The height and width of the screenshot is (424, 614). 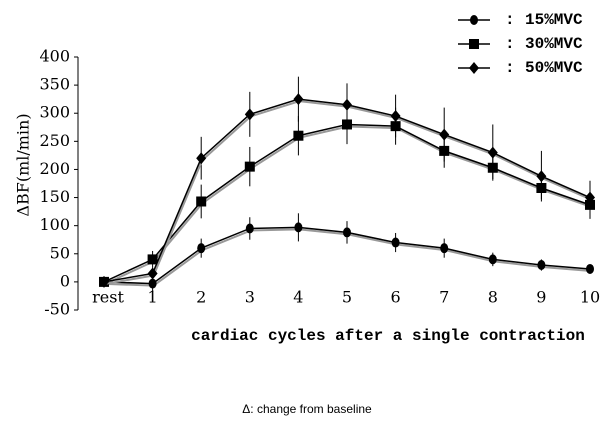 I want to click on y-tick-label: 300, so click(x=54, y=112).